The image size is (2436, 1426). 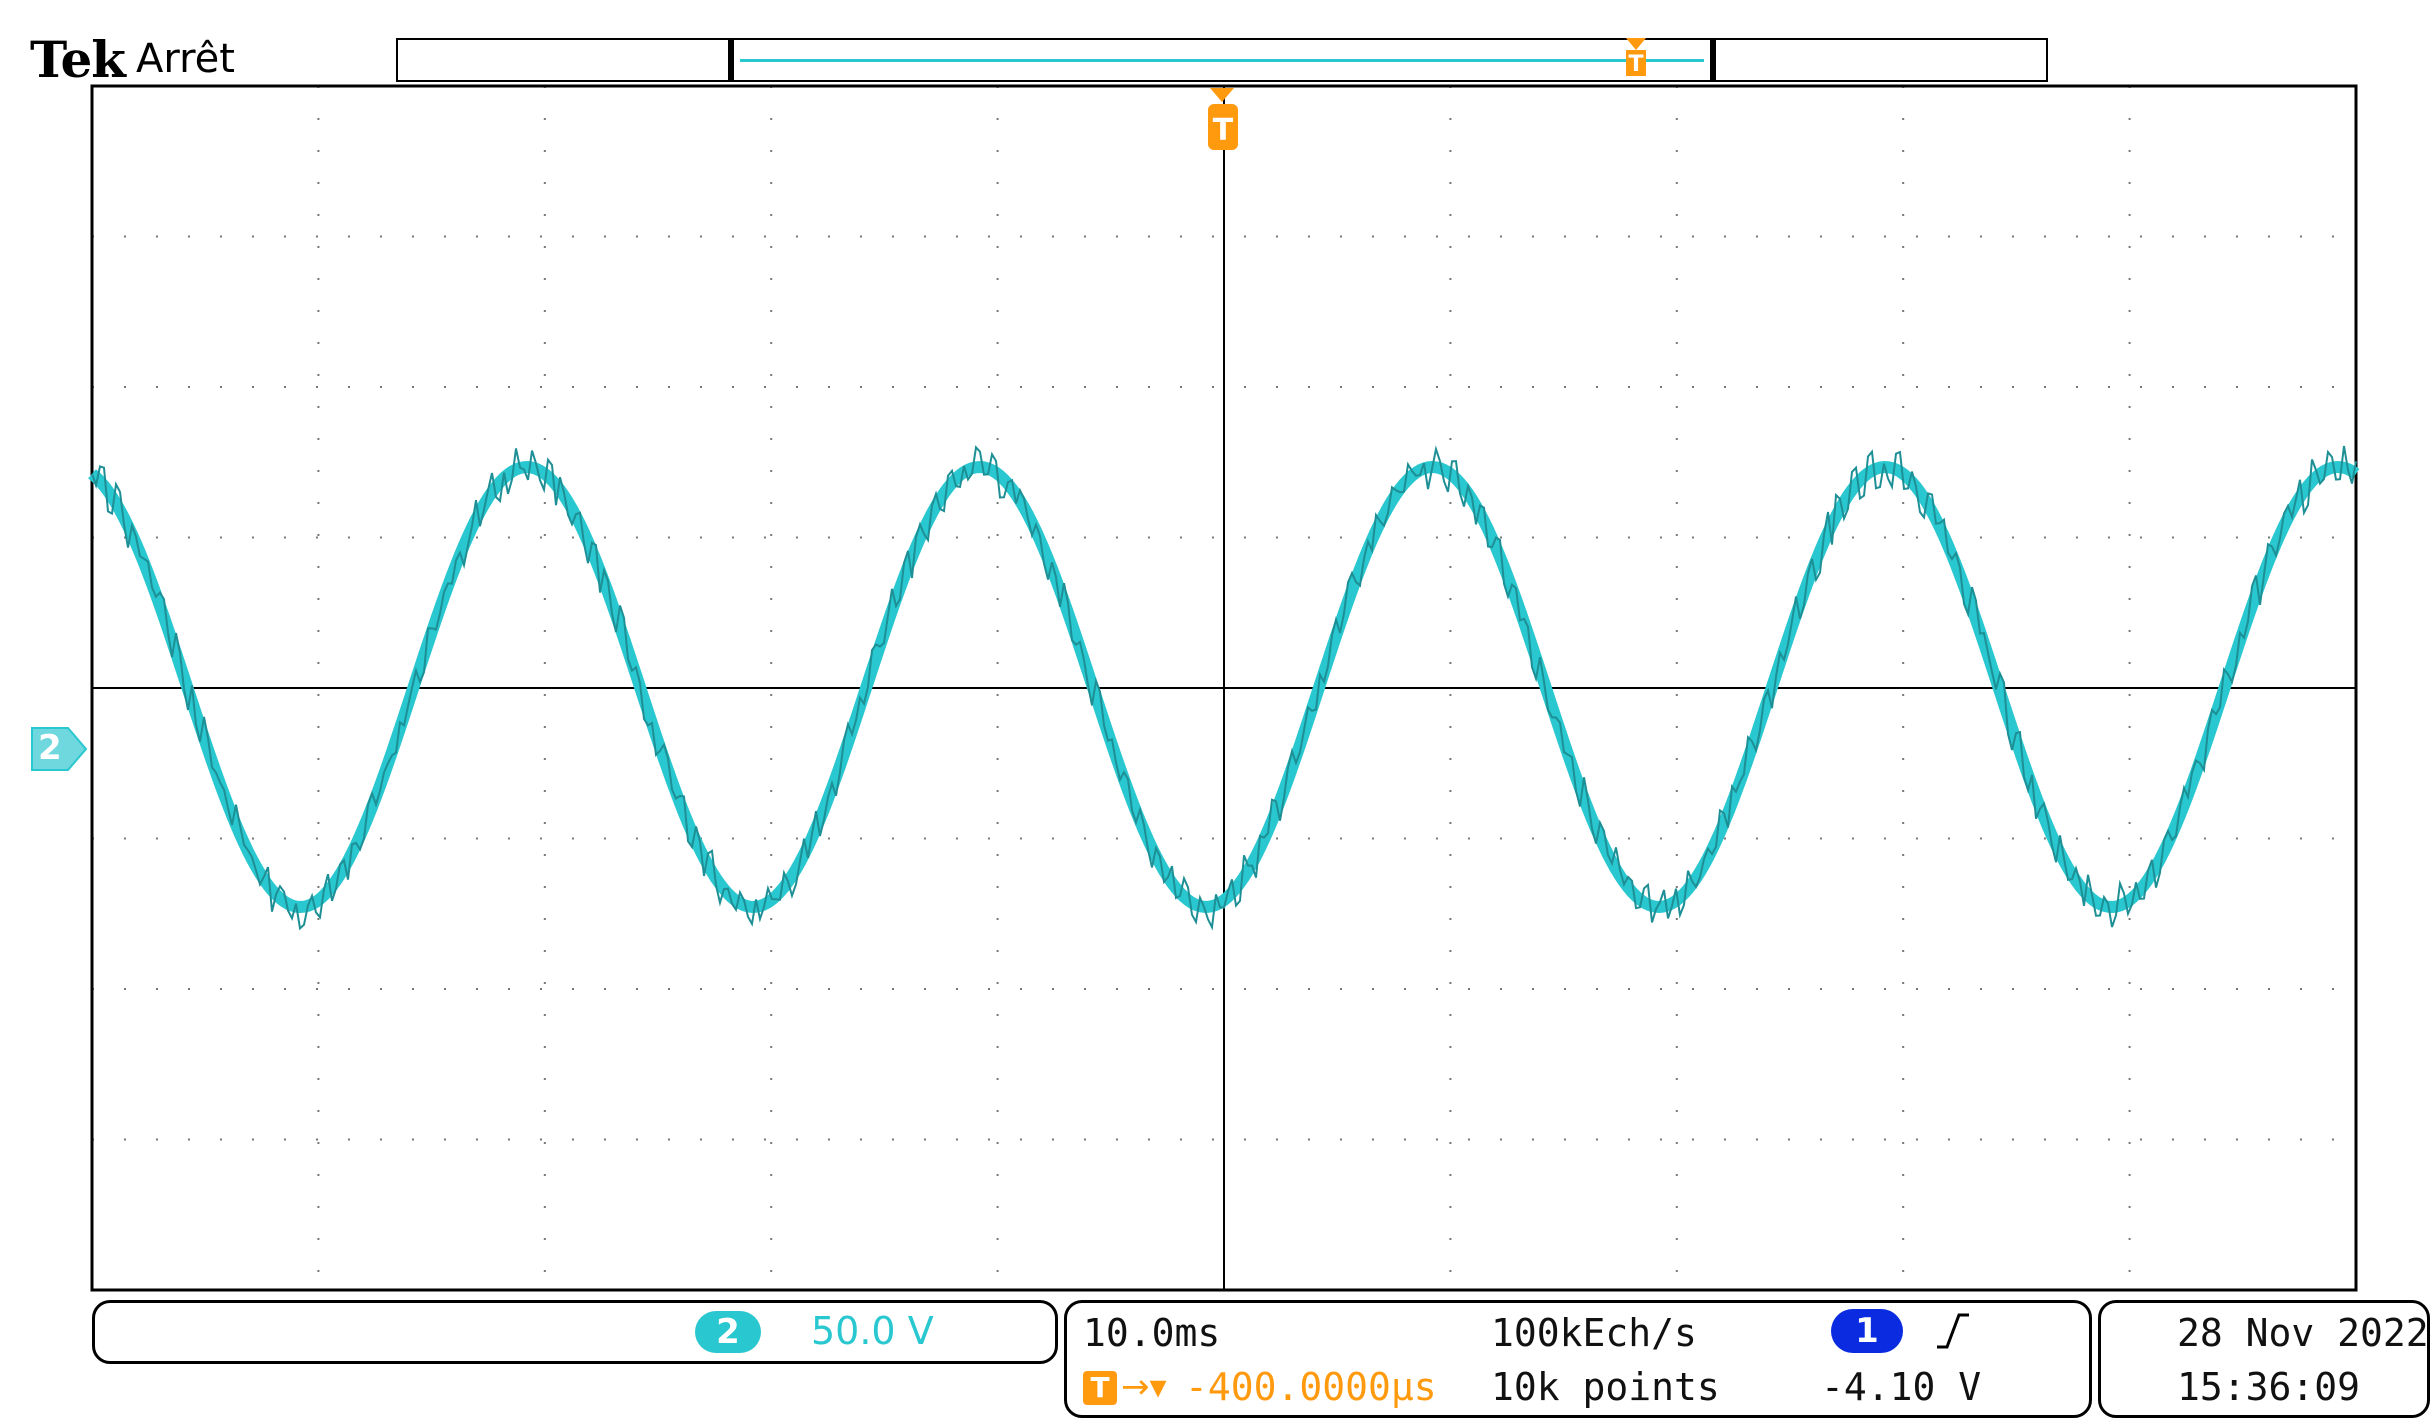 What do you see at coordinates (575, 1332) in the screenshot?
I see `channel-readout-panel: 2 50.0 V` at bounding box center [575, 1332].